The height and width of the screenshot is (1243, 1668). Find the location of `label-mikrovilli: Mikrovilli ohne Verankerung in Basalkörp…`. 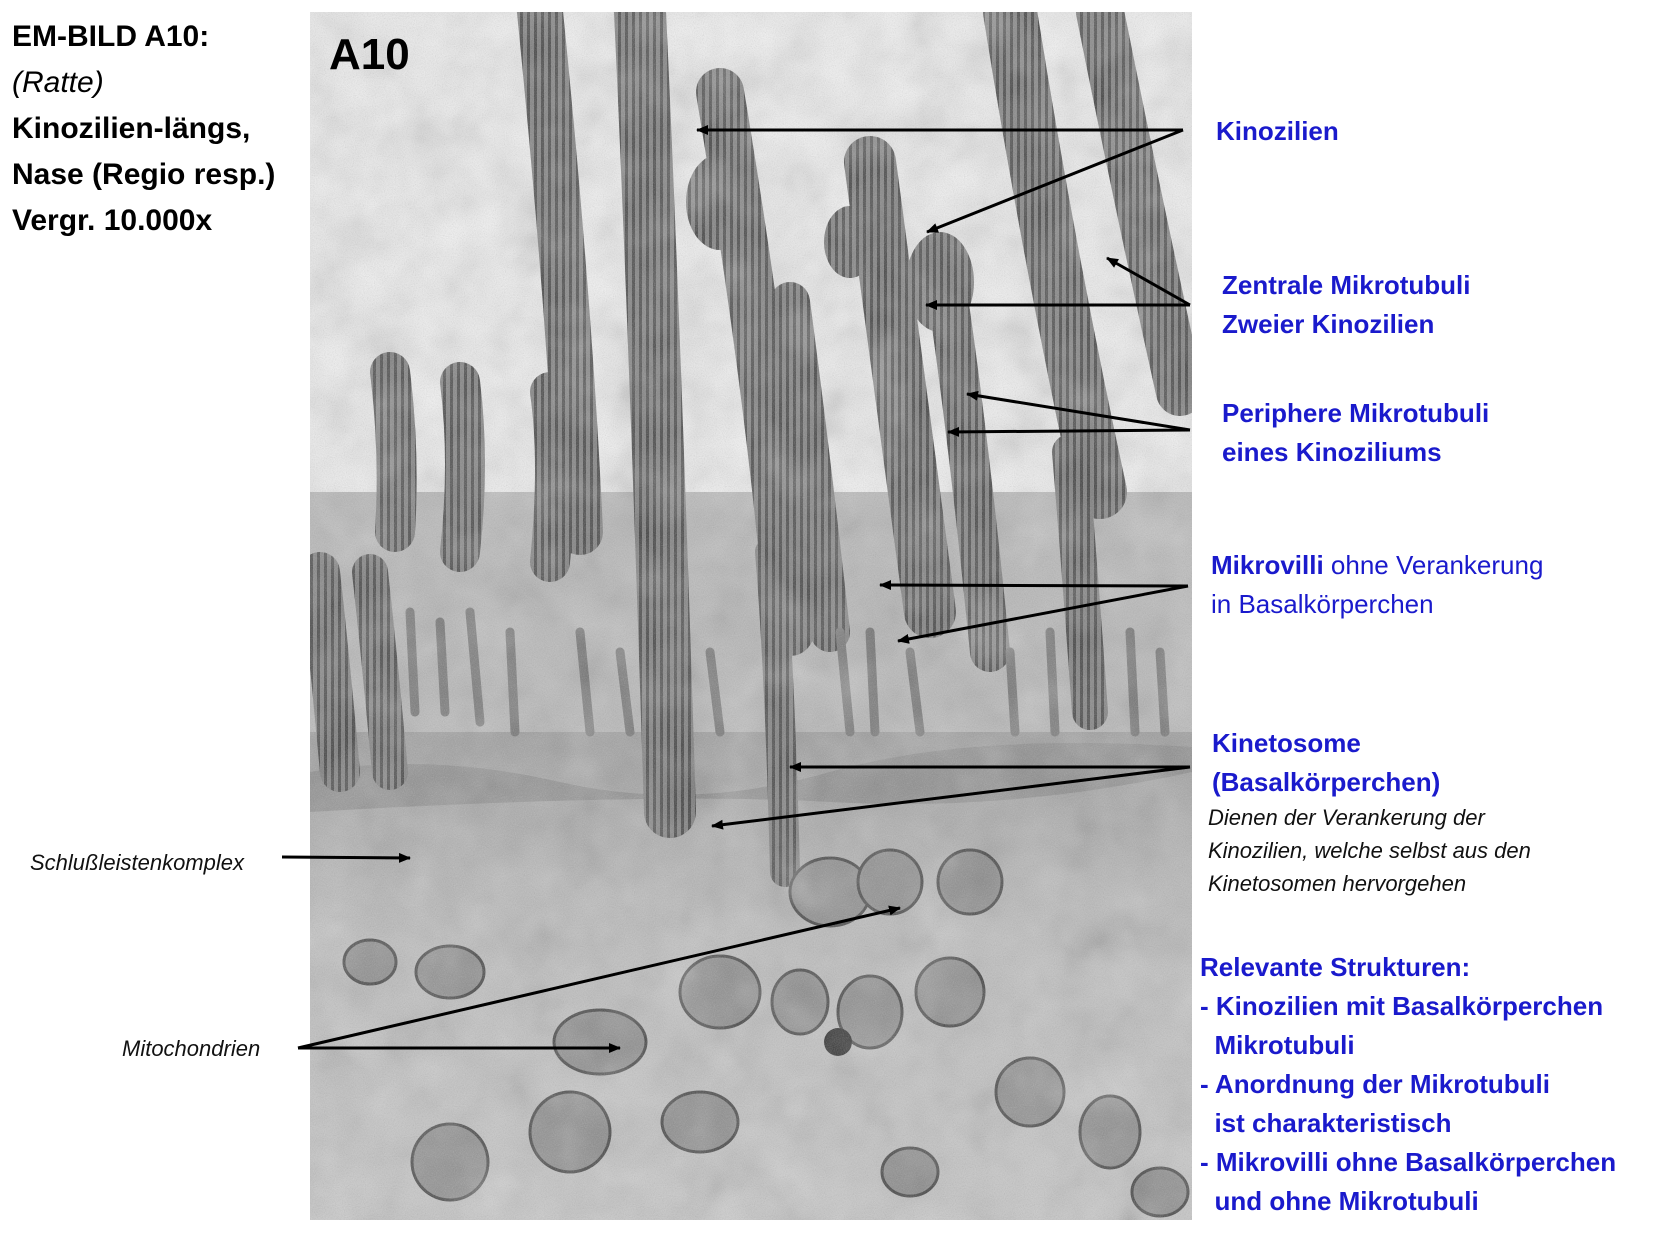

label-mikrovilli: Mikrovilli ohne Verankerung in Basalkörp… is located at coordinates (1377, 584).